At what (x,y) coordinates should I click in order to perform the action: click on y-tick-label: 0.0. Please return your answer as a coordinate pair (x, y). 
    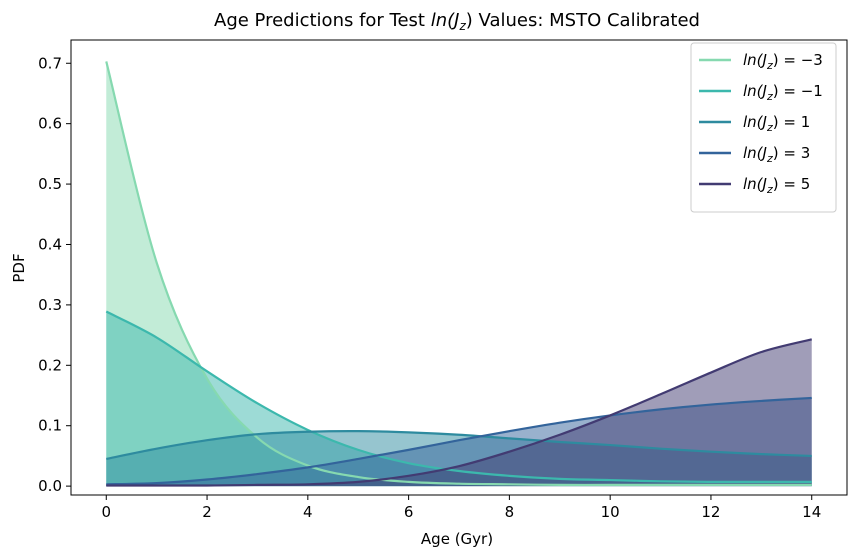
    Looking at the image, I should click on (50, 486).